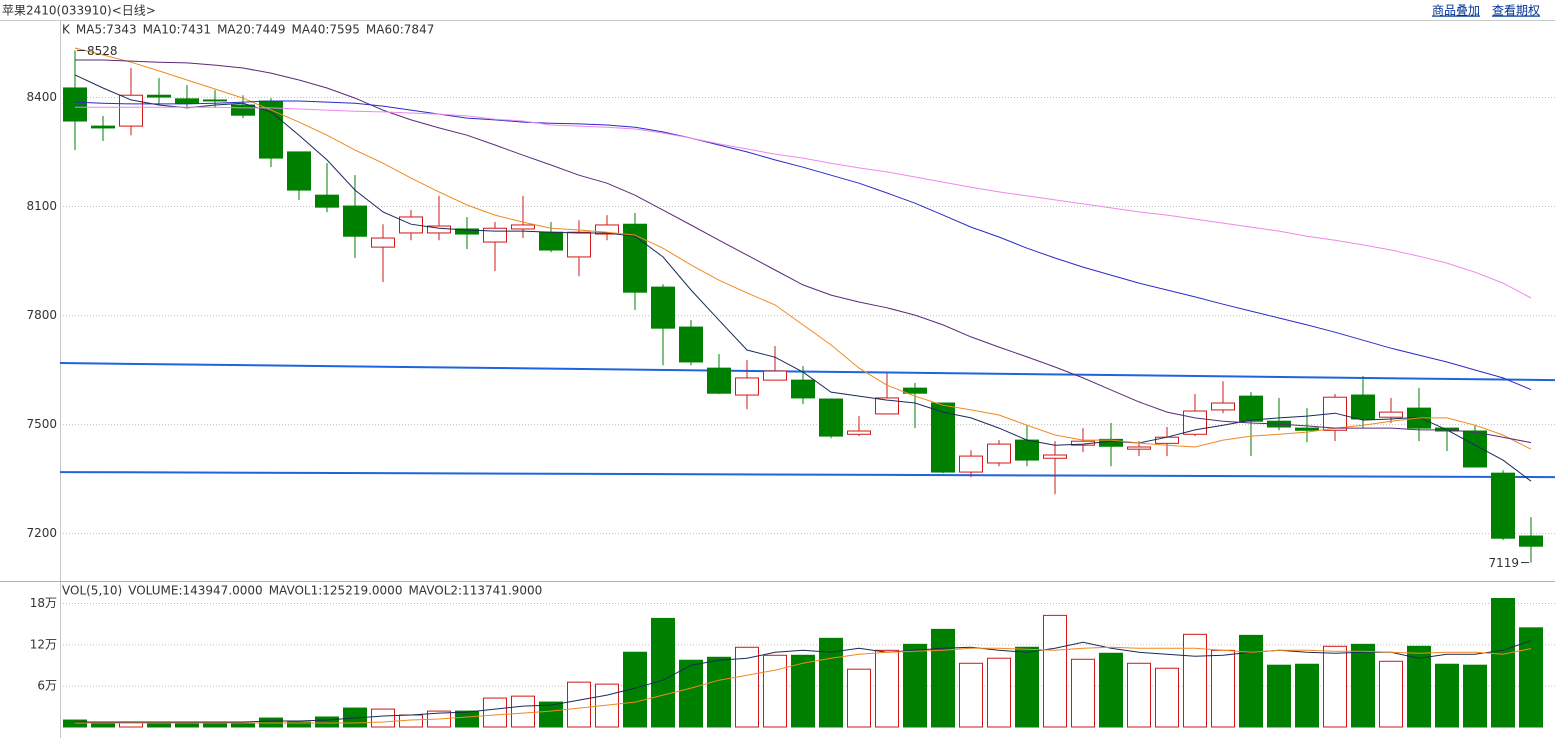 This screenshot has height=738, width=1555. What do you see at coordinates (1456, 10) in the screenshot?
I see `overlay-link: 商品叠加` at bounding box center [1456, 10].